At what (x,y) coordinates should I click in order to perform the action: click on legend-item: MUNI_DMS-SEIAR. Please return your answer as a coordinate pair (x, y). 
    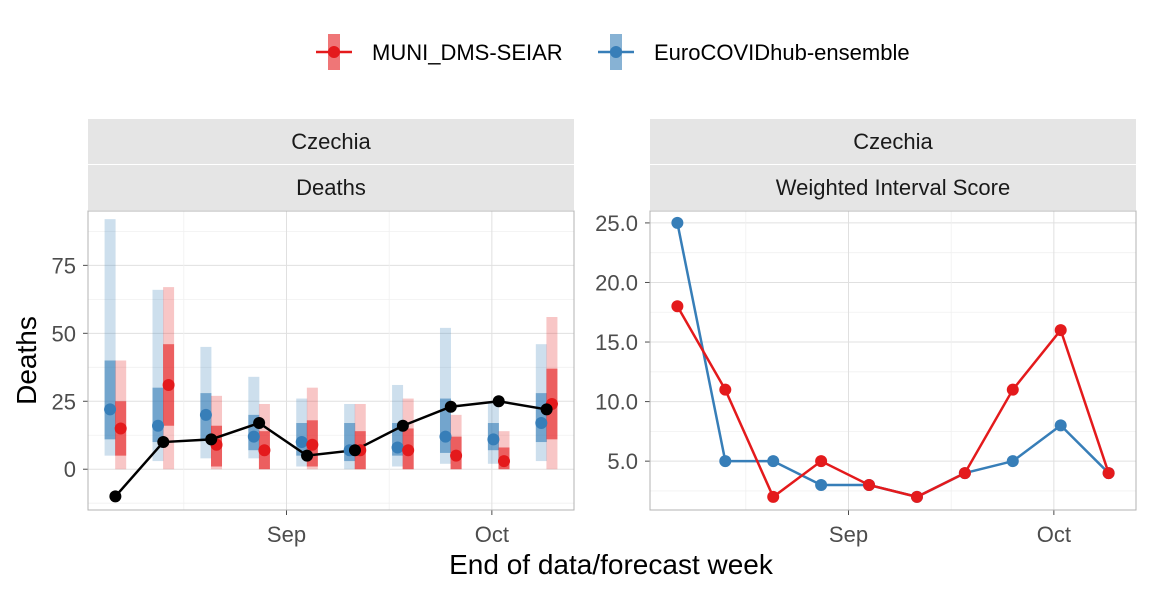
    Looking at the image, I should click on (439, 52).